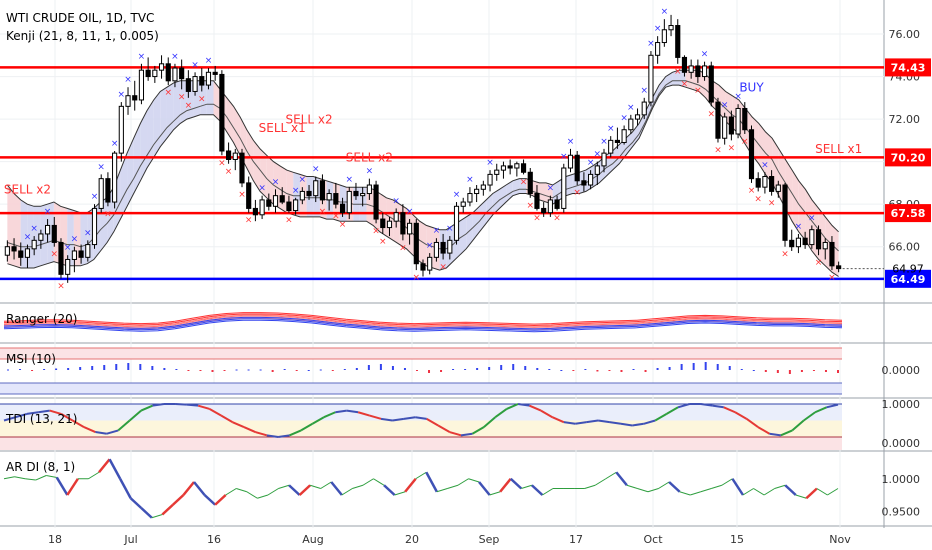  I want to click on ranger-line, so click(423, 321).